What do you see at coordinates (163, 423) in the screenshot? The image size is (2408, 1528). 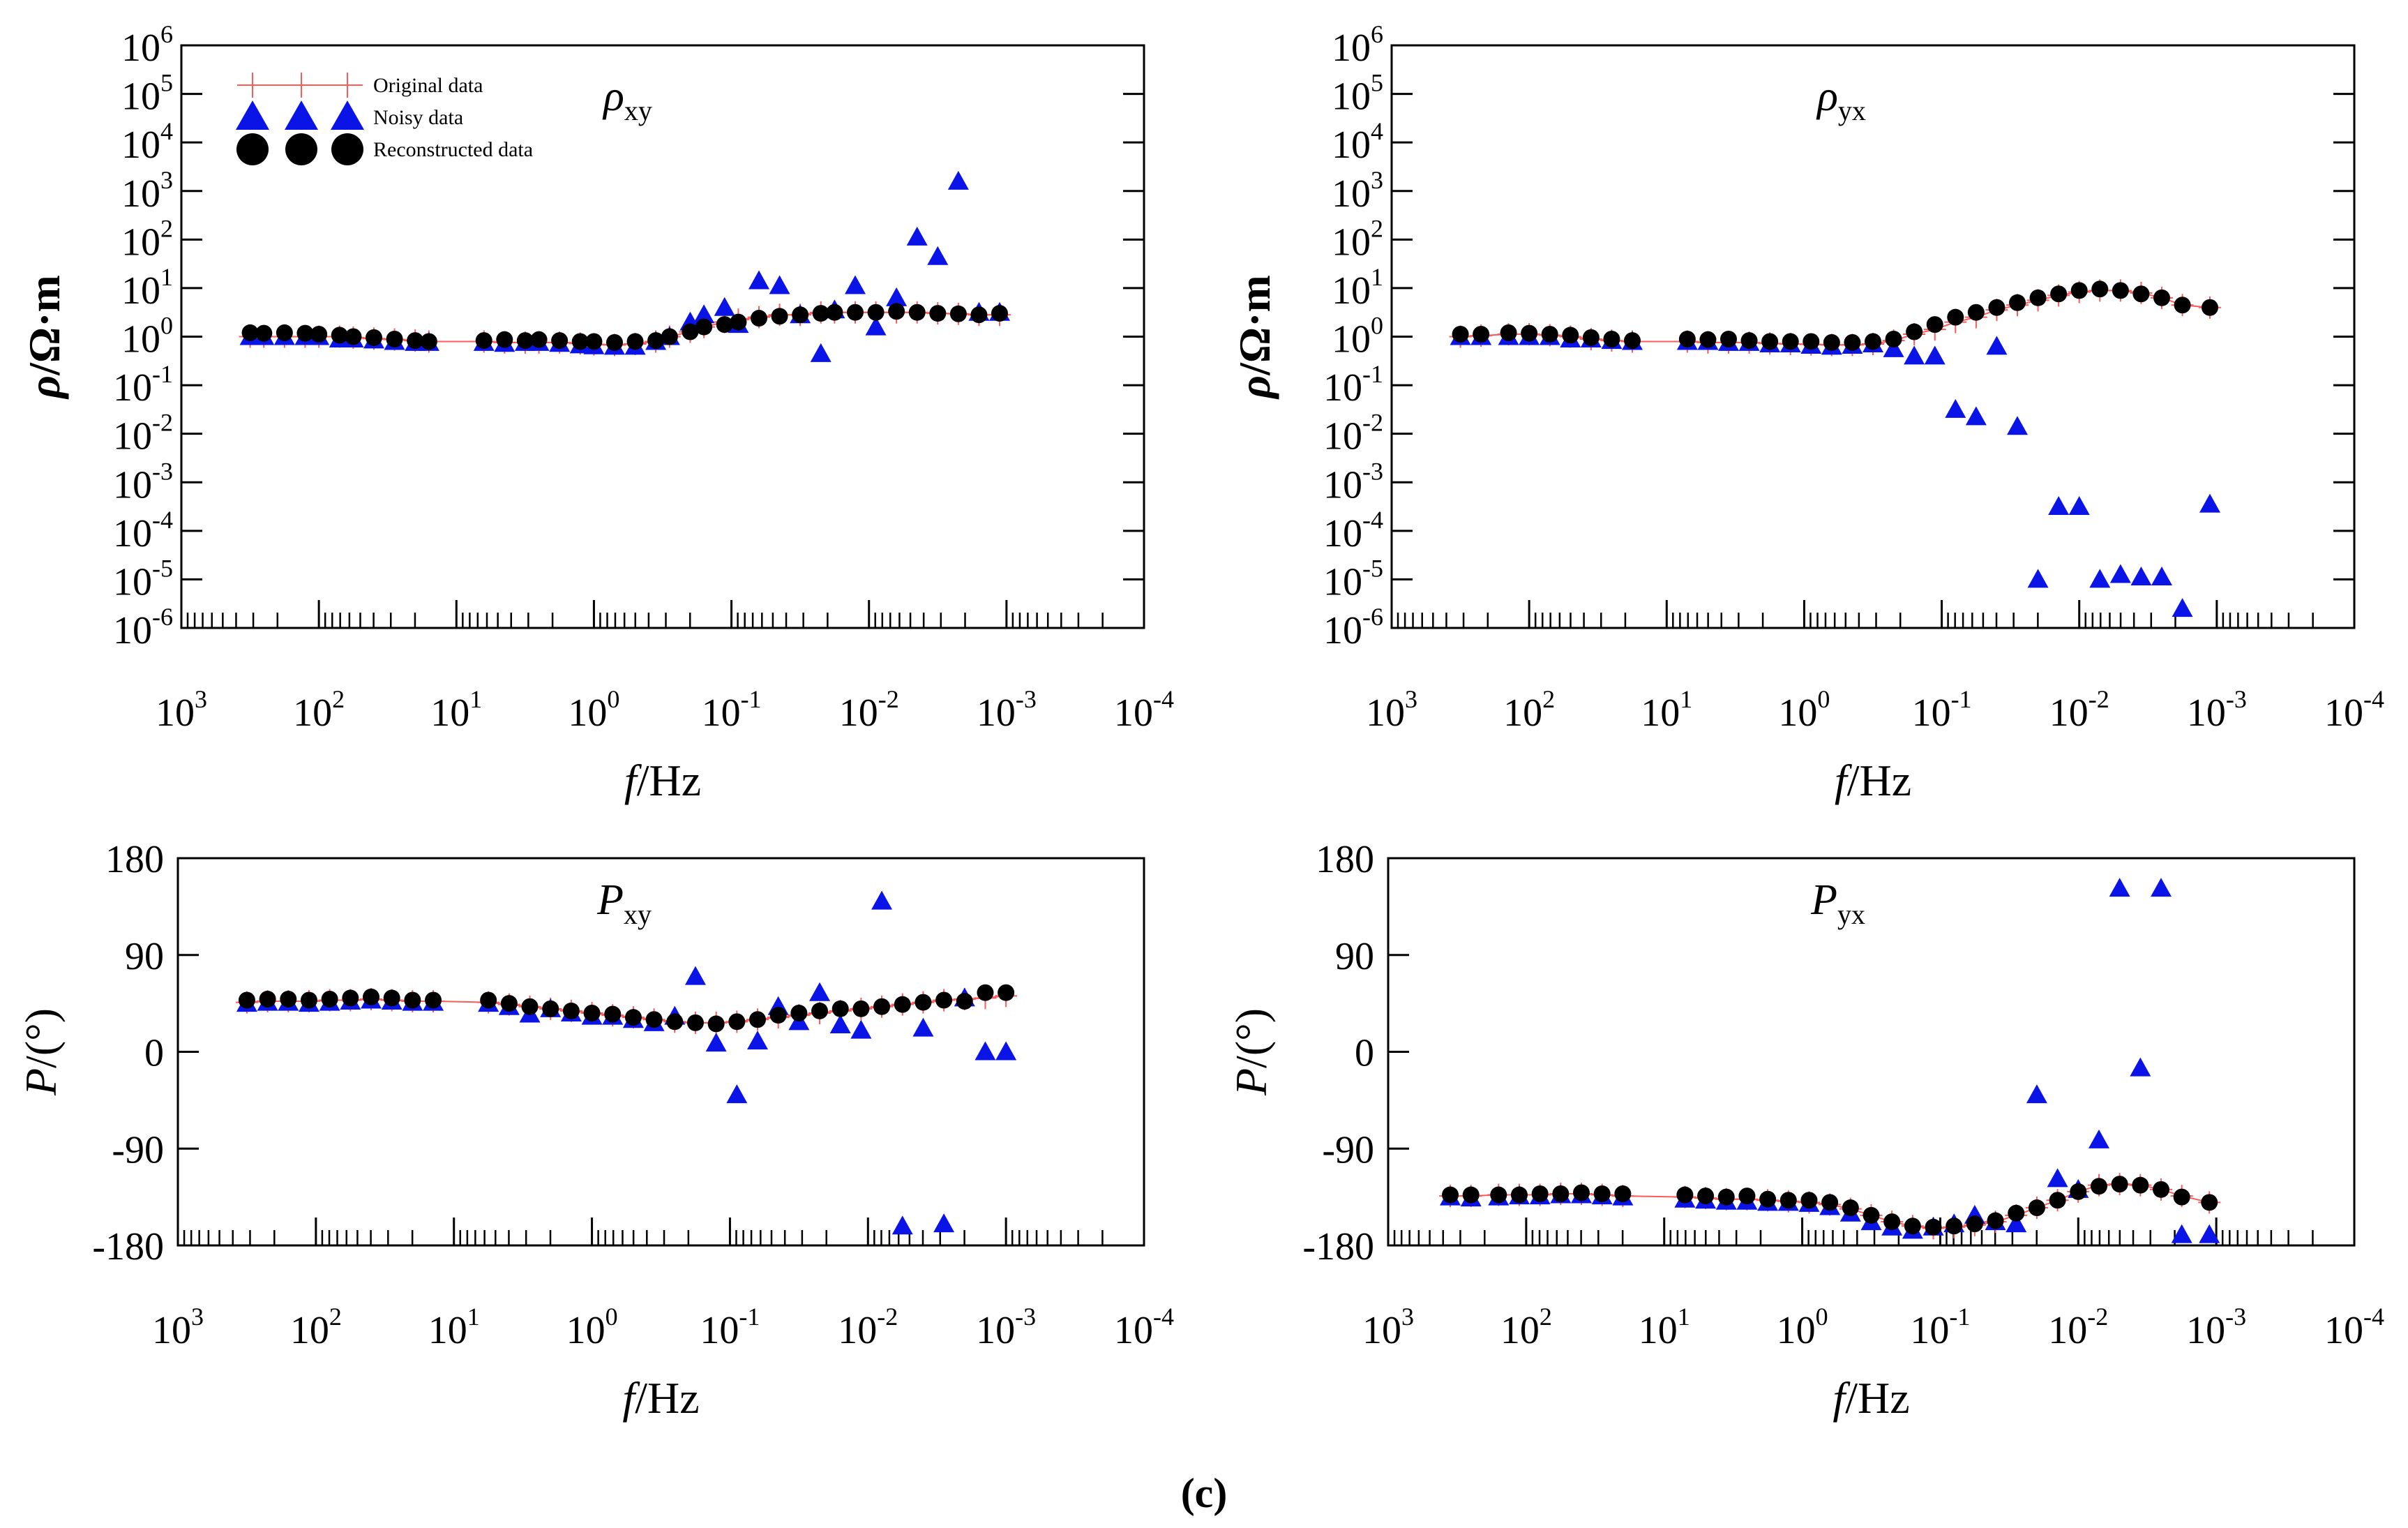 I see `y-tick-label-exp: -2` at bounding box center [163, 423].